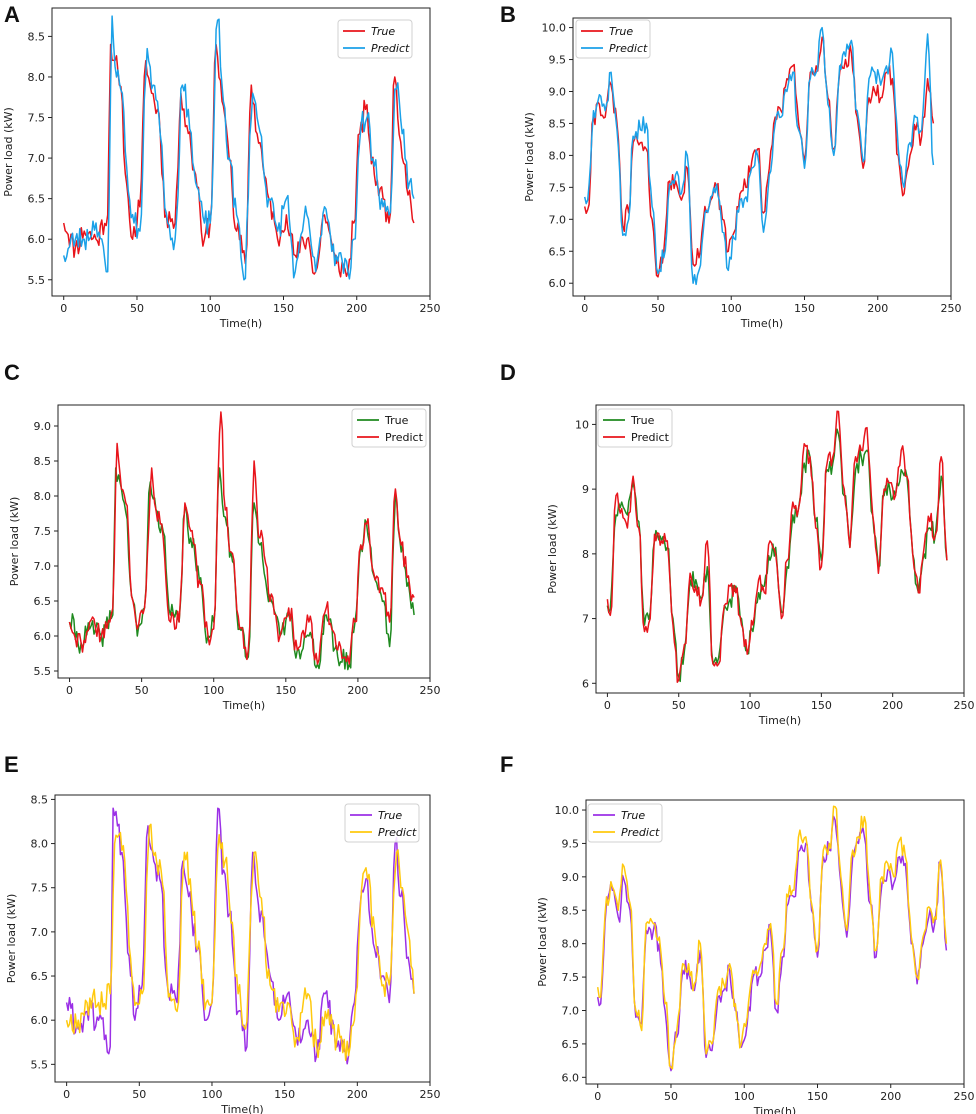 The width and height of the screenshot is (976, 1114). I want to click on panel-letter-b: B, so click(508, 14).